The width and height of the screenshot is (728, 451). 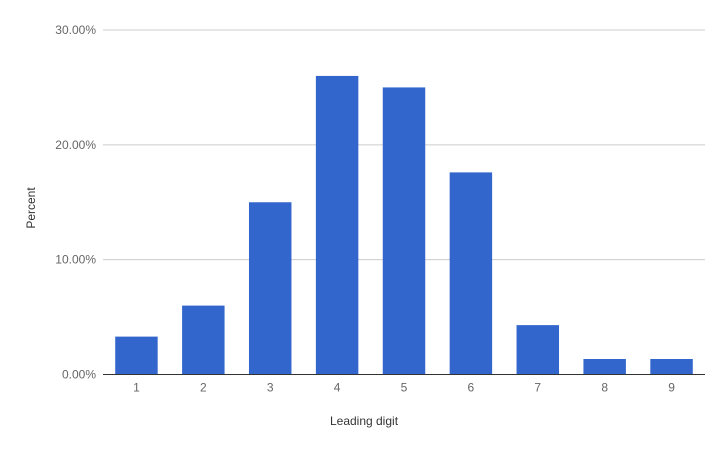 I want to click on y-axis-title: Percent, so click(x=31, y=208).